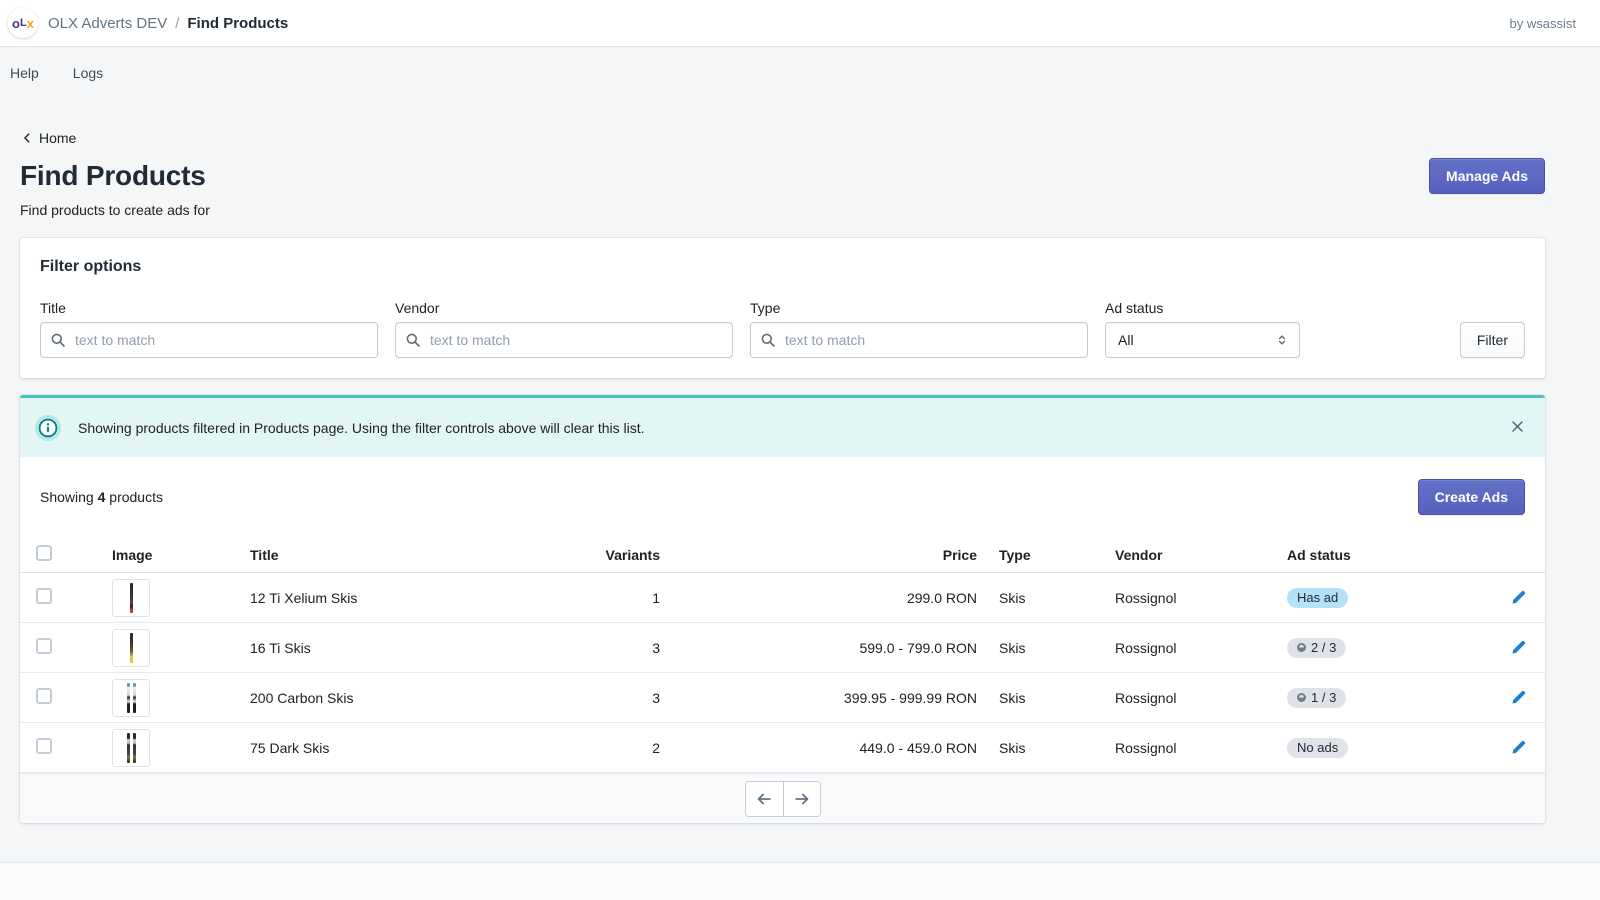  I want to click on manage-ads-button: Manage Ads, so click(1487, 176).